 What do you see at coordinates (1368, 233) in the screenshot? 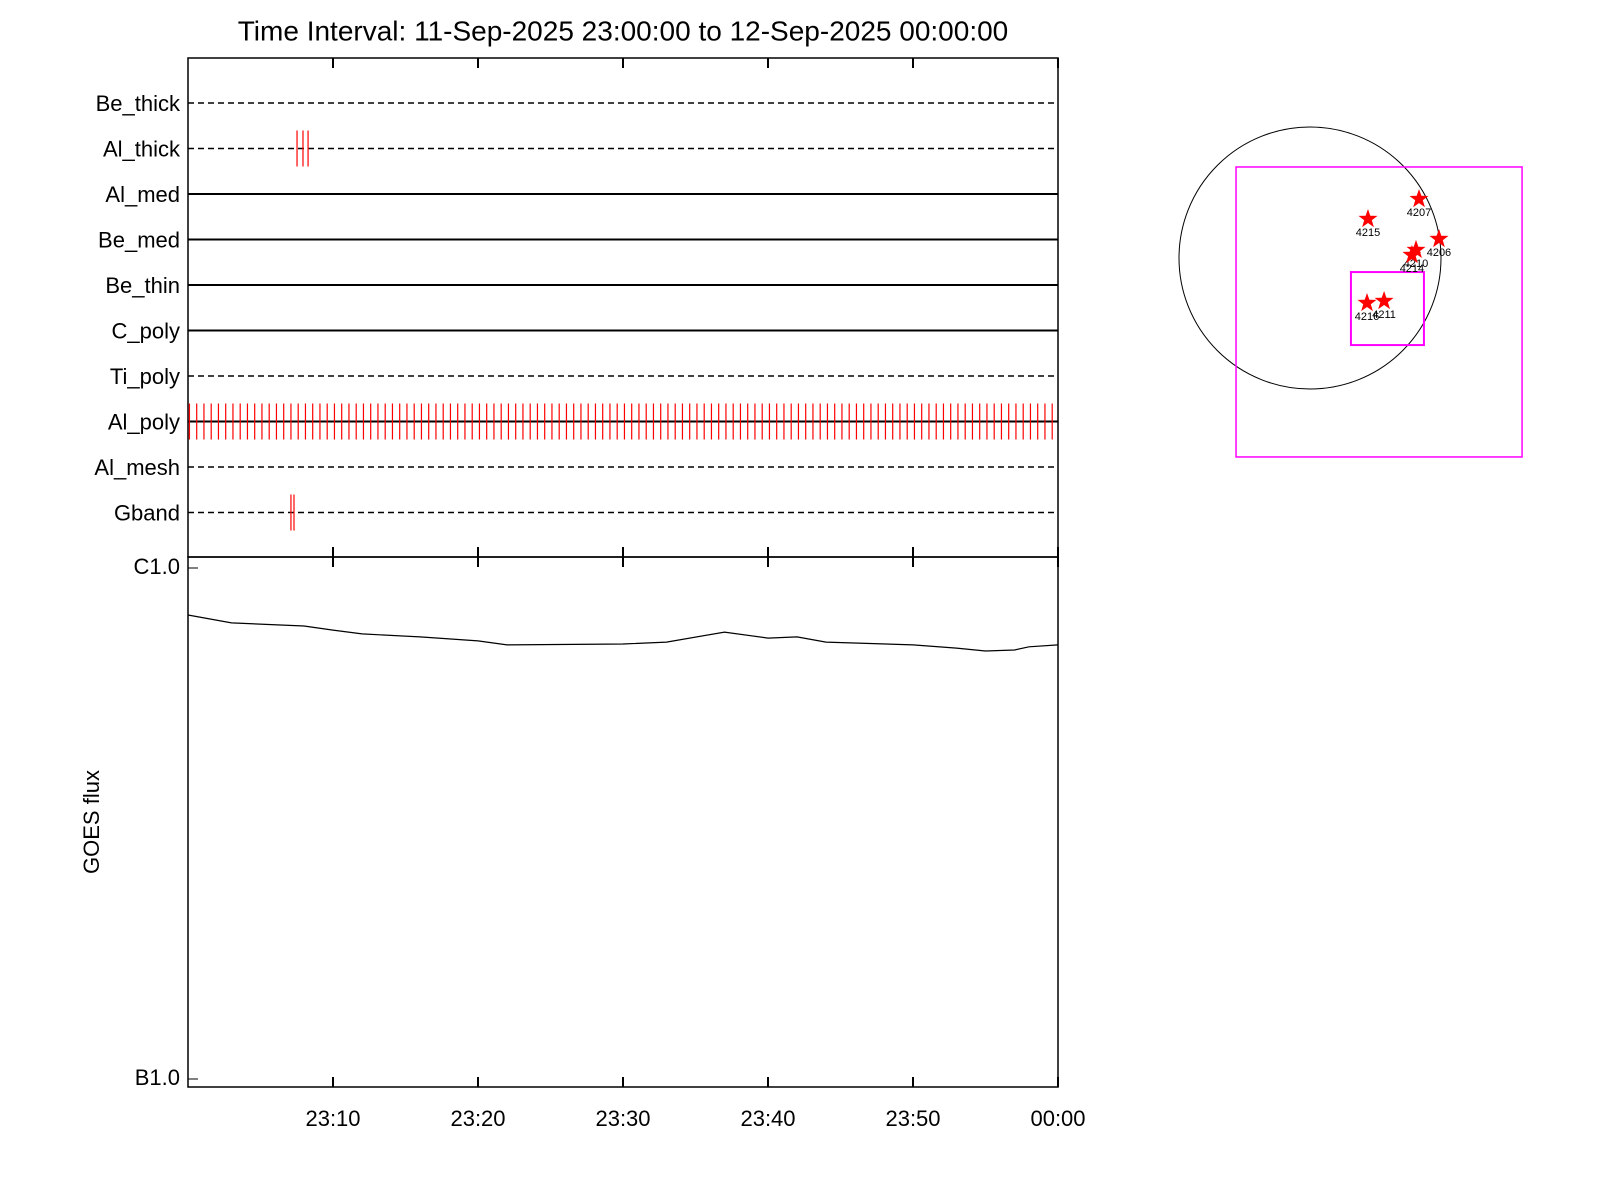
I see `region-label: 4215` at bounding box center [1368, 233].